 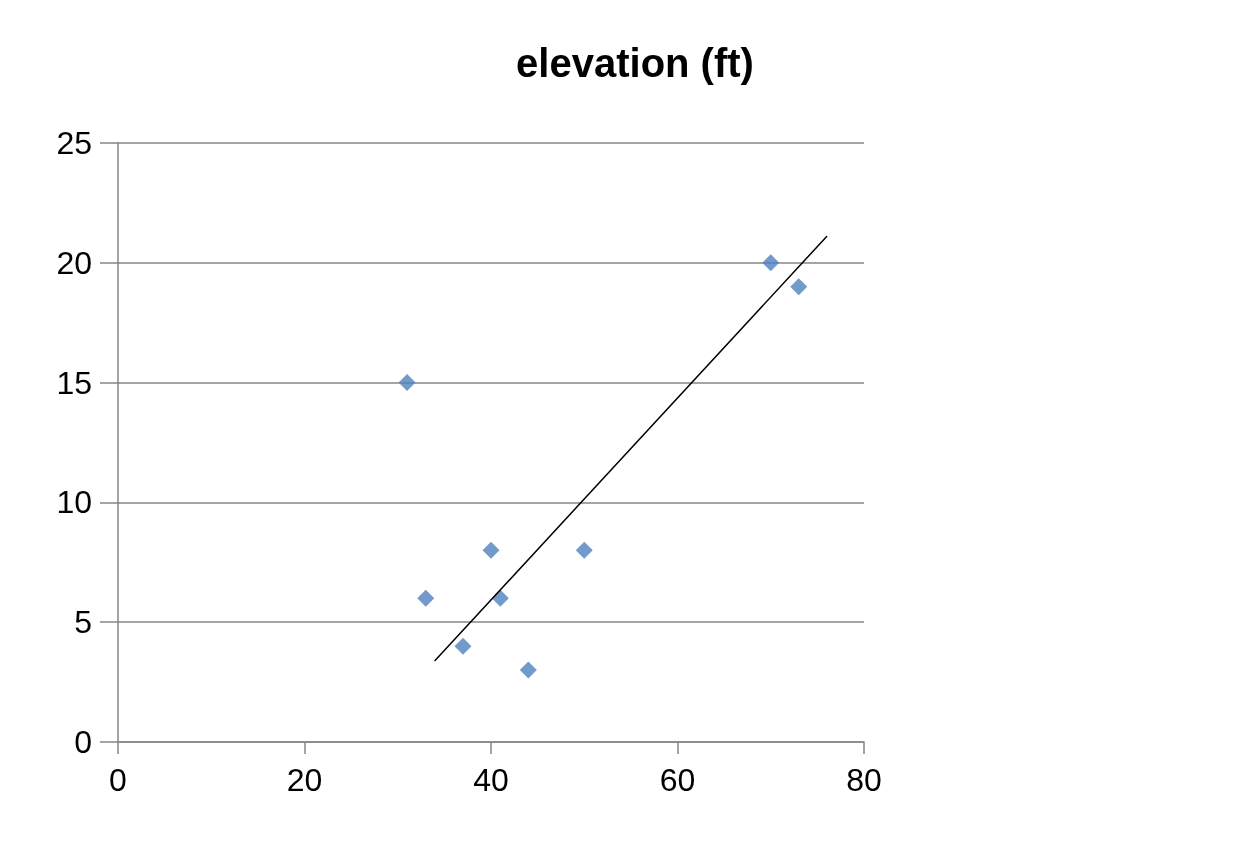 What do you see at coordinates (491, 780) in the screenshot?
I see `x-tick-label: 40` at bounding box center [491, 780].